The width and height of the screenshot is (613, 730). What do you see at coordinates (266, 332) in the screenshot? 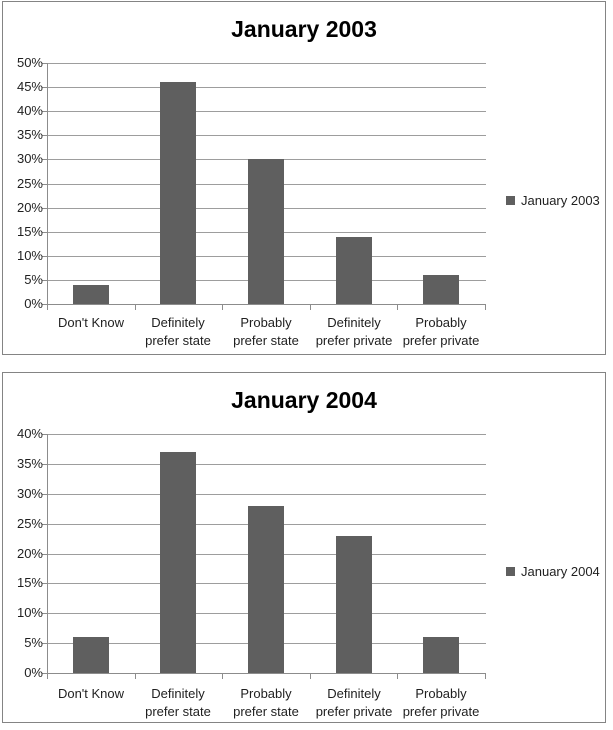
I see `x-category-label: Probably prefer state` at bounding box center [266, 332].